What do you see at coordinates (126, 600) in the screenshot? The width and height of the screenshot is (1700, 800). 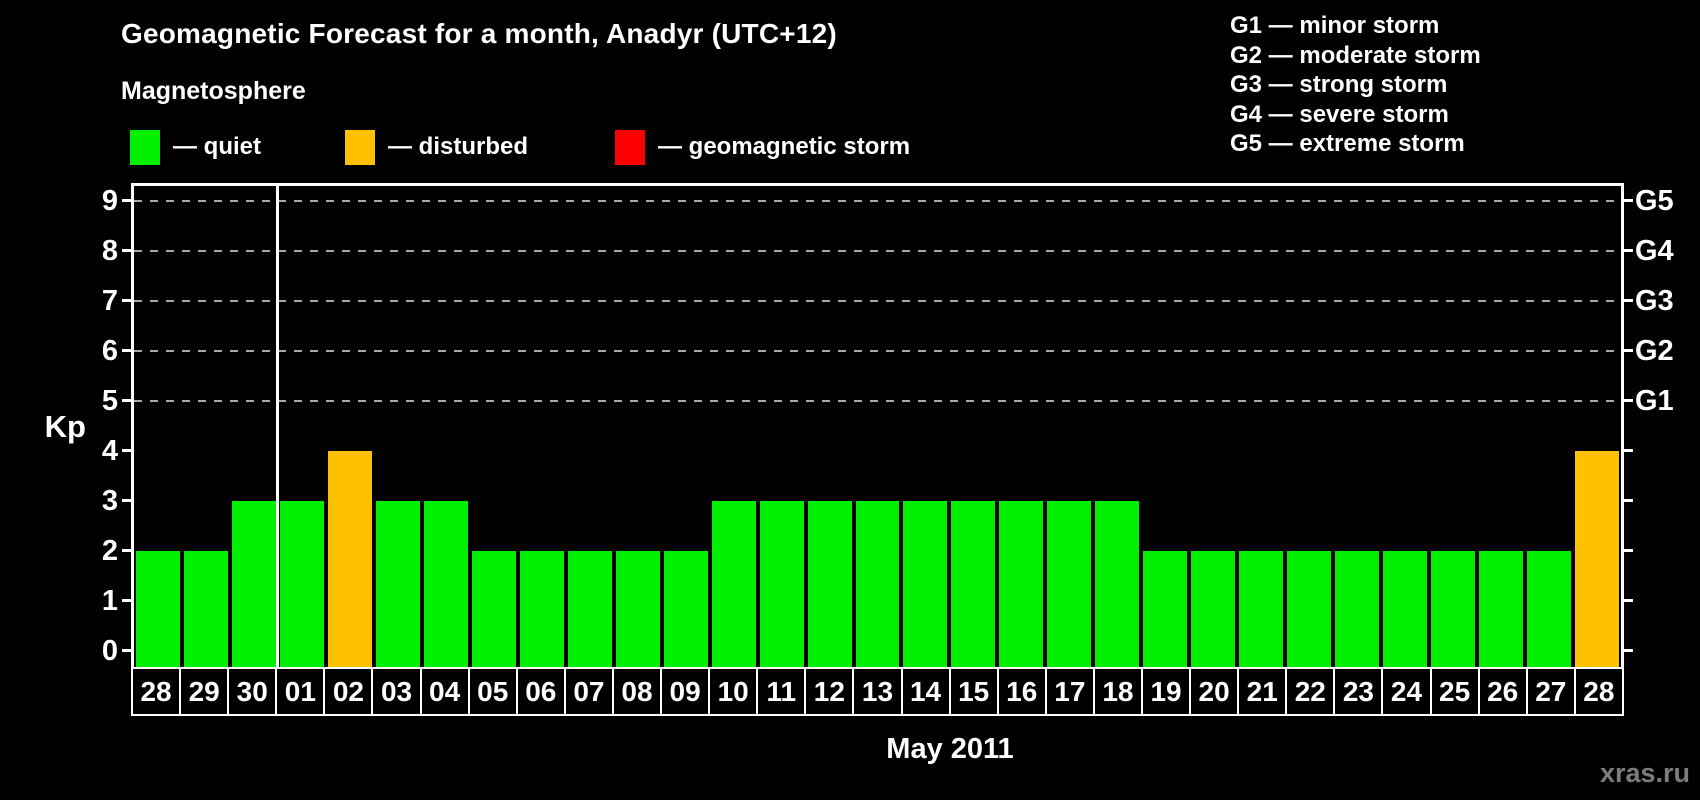 I see `left-tick-kp1` at bounding box center [126, 600].